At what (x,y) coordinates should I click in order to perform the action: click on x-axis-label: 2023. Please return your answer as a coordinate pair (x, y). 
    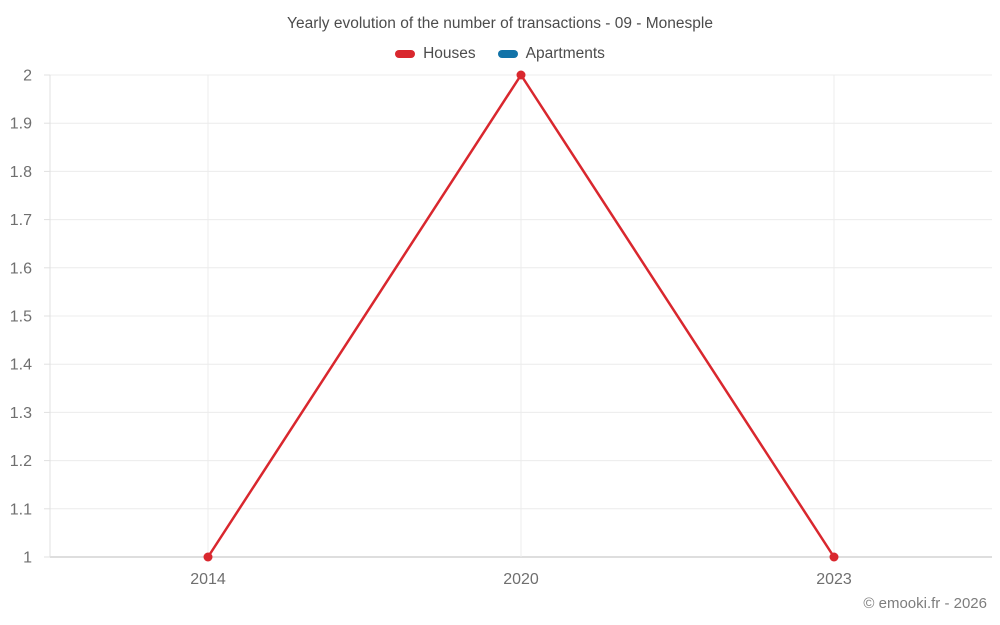
    Looking at the image, I should click on (834, 579).